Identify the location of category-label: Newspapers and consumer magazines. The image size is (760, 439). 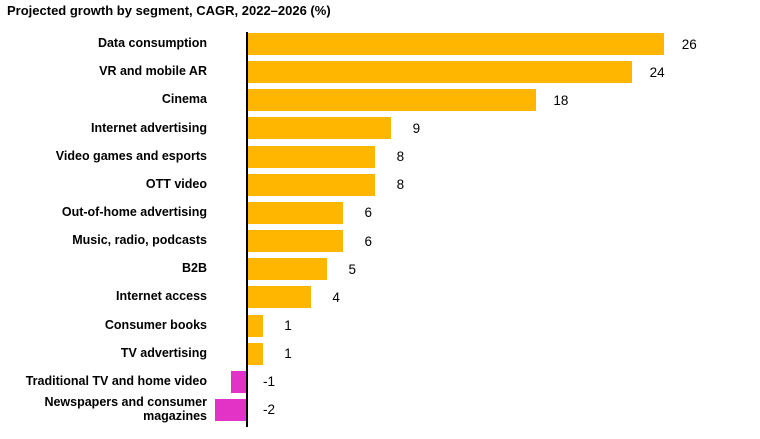
(125, 409).